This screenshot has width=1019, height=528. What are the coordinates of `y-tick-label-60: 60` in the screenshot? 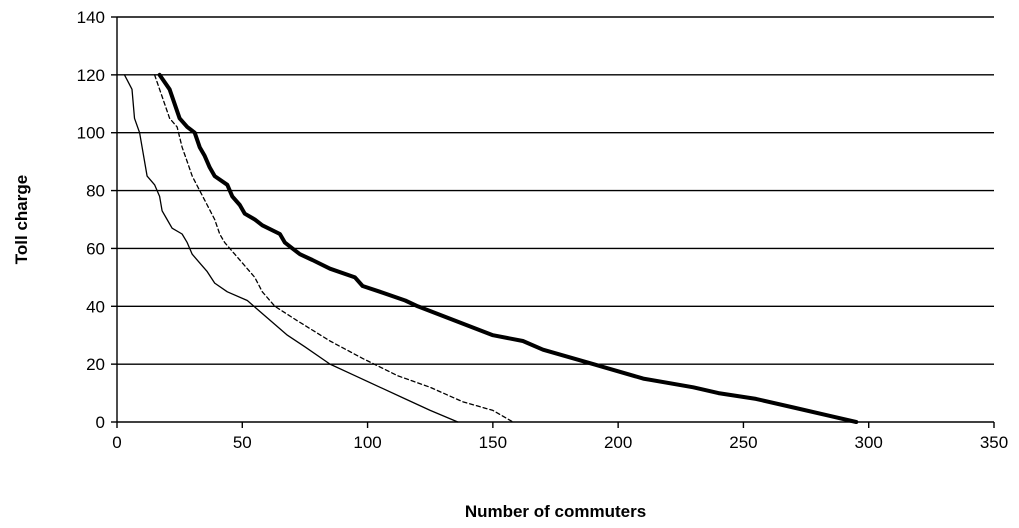 It's located at (95, 248).